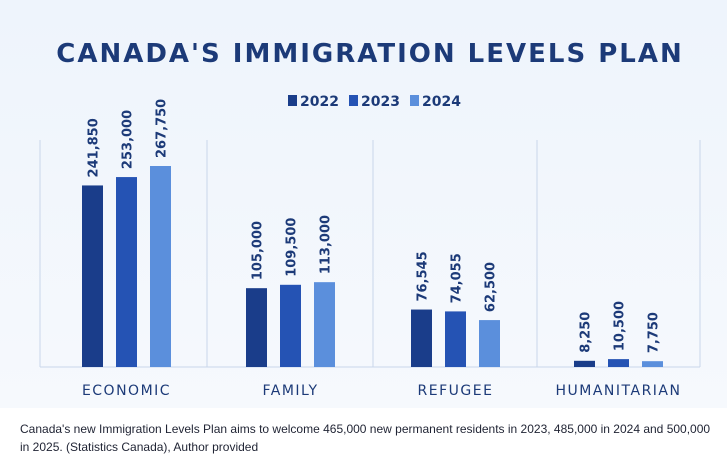 The image size is (727, 462). What do you see at coordinates (326, 244) in the screenshot?
I see `value-label-family-2024: 113,000` at bounding box center [326, 244].